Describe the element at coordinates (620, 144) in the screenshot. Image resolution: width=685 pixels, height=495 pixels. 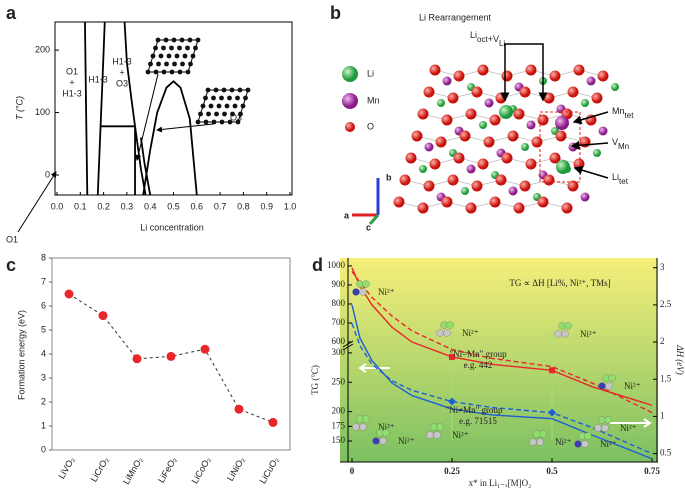
I see `crystal-label: VMn` at that location.